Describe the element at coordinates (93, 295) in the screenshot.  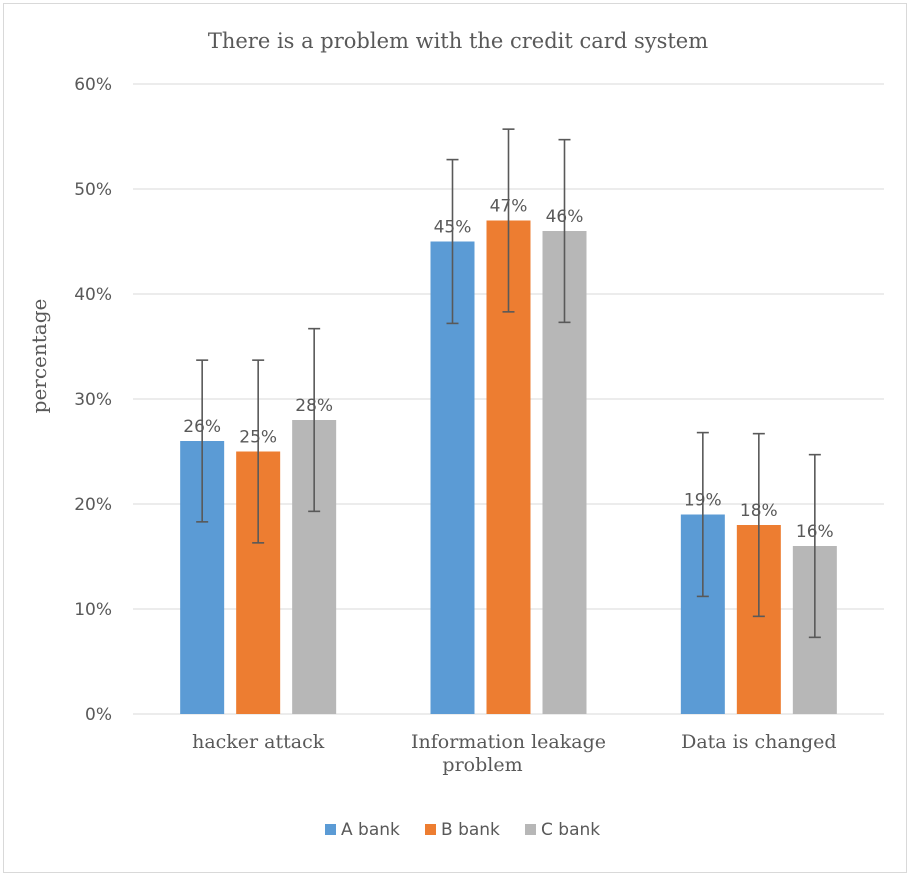
I see `y-tick-label: 40%` at that location.